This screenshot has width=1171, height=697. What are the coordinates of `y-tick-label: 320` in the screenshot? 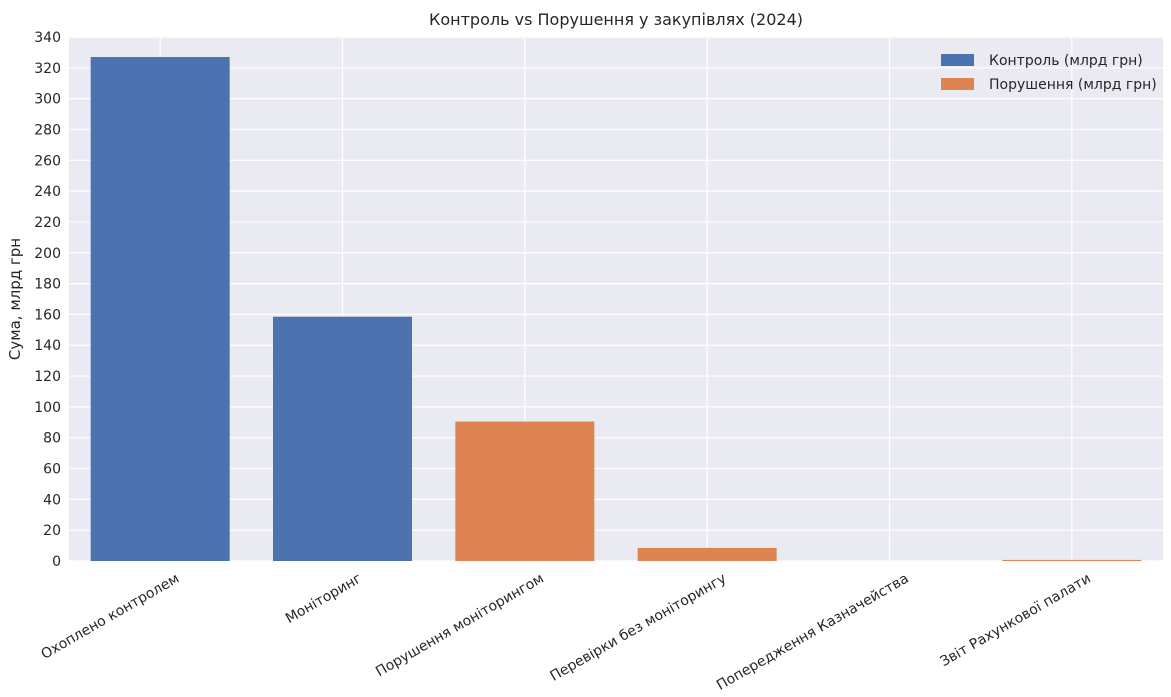 It's located at (47, 69).